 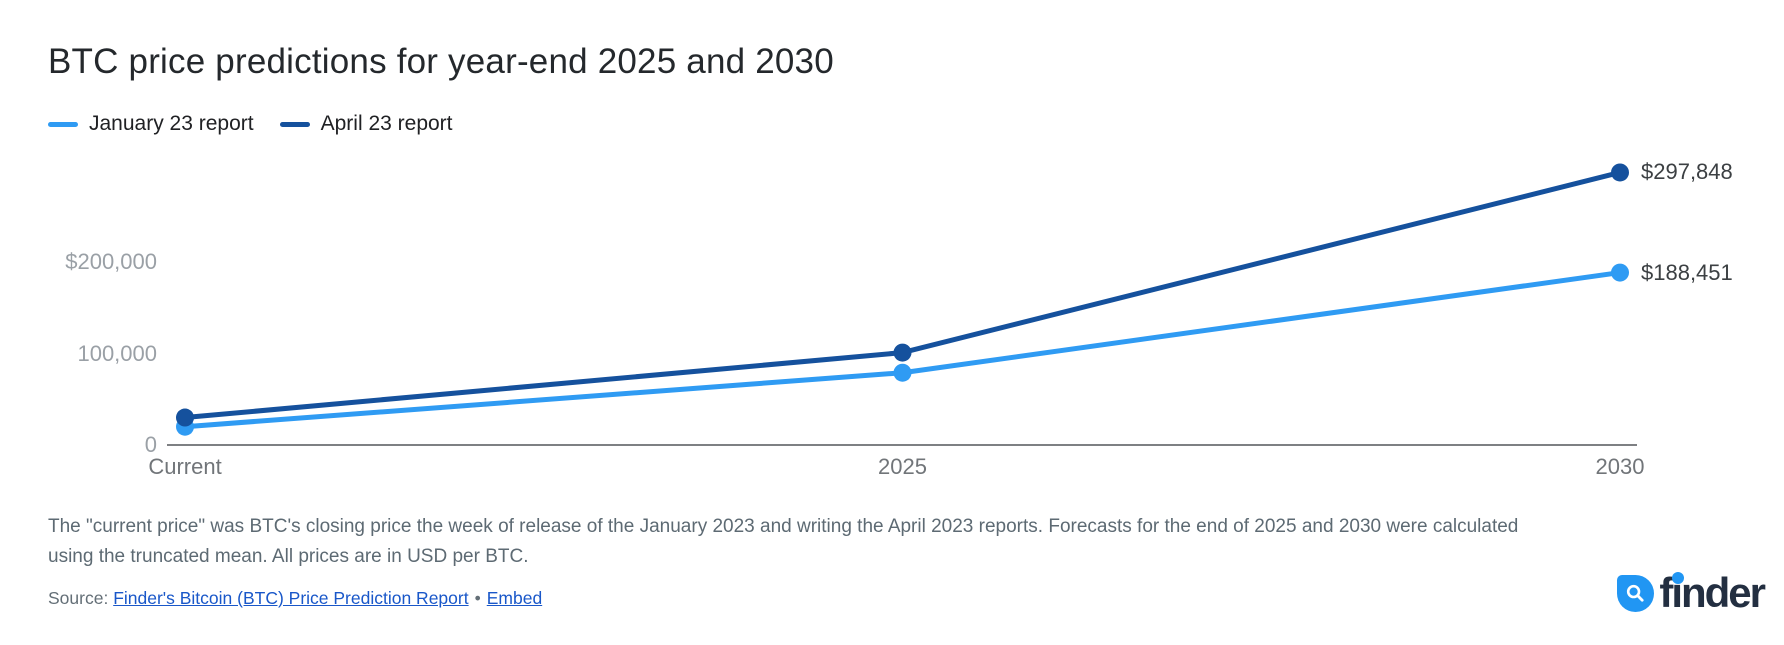 I want to click on legend-label-april: April 23 report, so click(x=386, y=123).